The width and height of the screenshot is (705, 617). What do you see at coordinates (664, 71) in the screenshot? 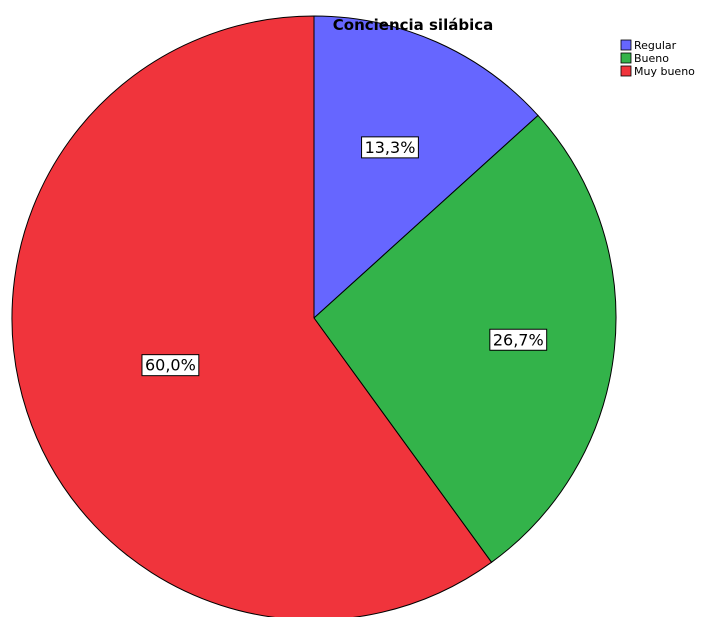
I see `legend-label: Muy bueno` at bounding box center [664, 71].